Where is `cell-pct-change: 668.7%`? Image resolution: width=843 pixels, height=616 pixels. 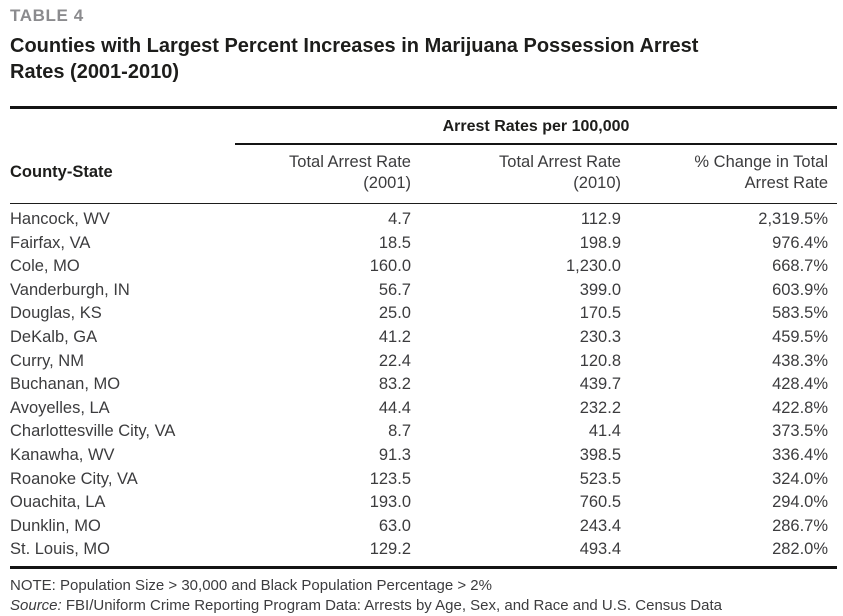
cell-pct-change: 668.7% is located at coordinates (800, 266).